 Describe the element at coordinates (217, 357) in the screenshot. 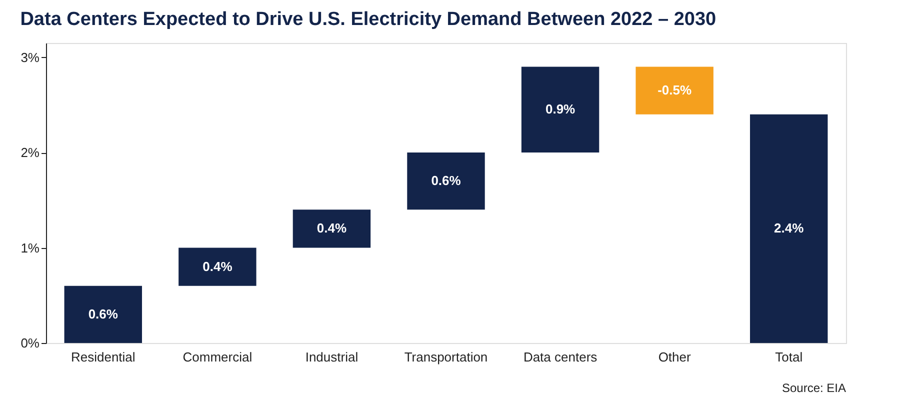

I see `x-tick-label: Commercial` at that location.